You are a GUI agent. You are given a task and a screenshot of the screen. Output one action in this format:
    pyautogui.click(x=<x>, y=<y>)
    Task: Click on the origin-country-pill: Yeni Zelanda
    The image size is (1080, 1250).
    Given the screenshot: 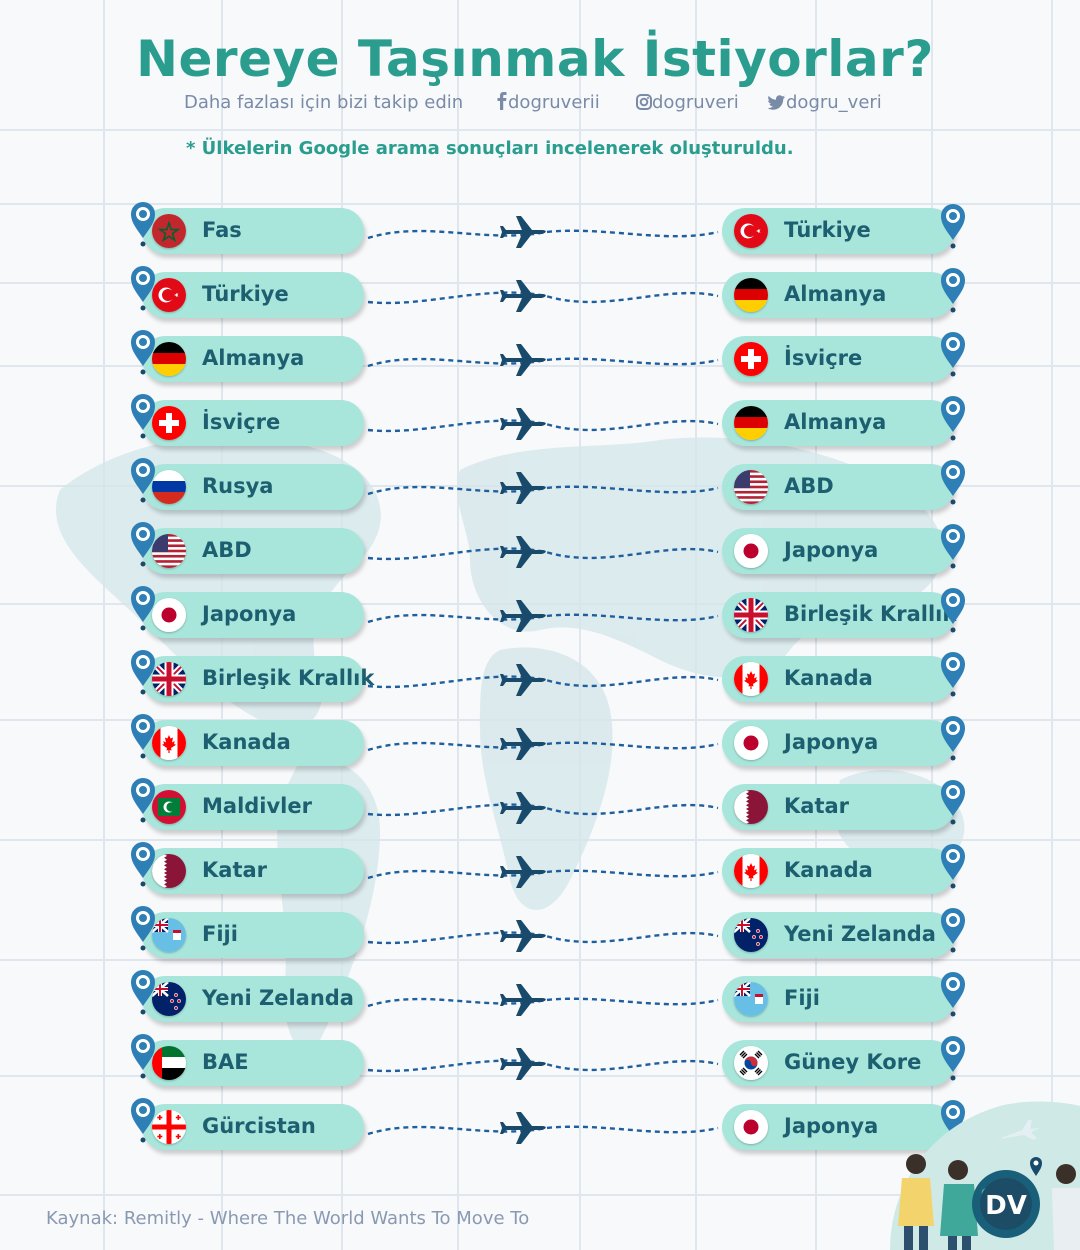 What is the action you would take?
    pyautogui.click(x=253, y=999)
    